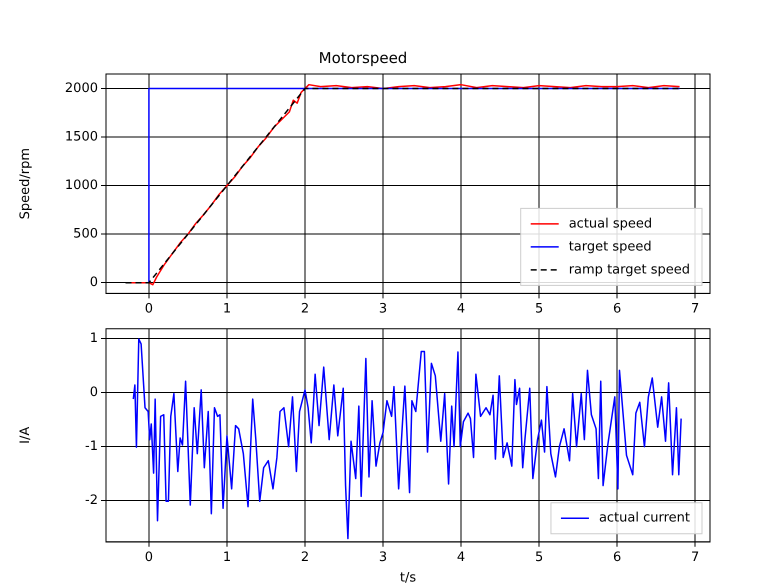 This screenshot has height=588, width=774. What do you see at coordinates (81, 88) in the screenshot?
I see `y-tick-label: 2000` at bounding box center [81, 88].